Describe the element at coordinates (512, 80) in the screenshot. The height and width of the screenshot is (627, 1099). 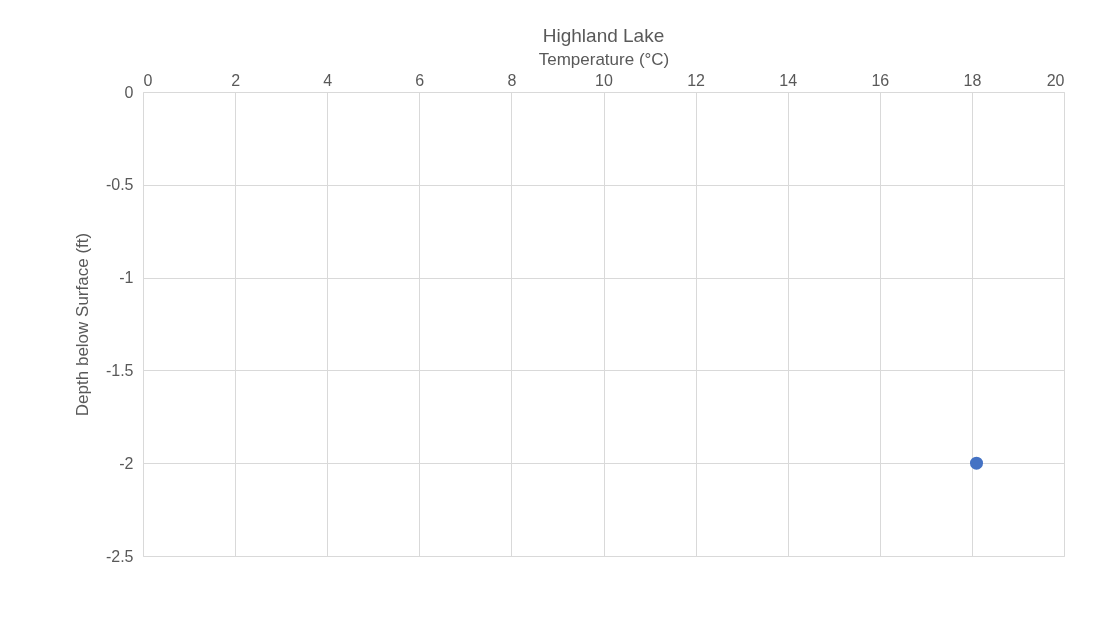
I see `x-tick-label: 8` at that location.